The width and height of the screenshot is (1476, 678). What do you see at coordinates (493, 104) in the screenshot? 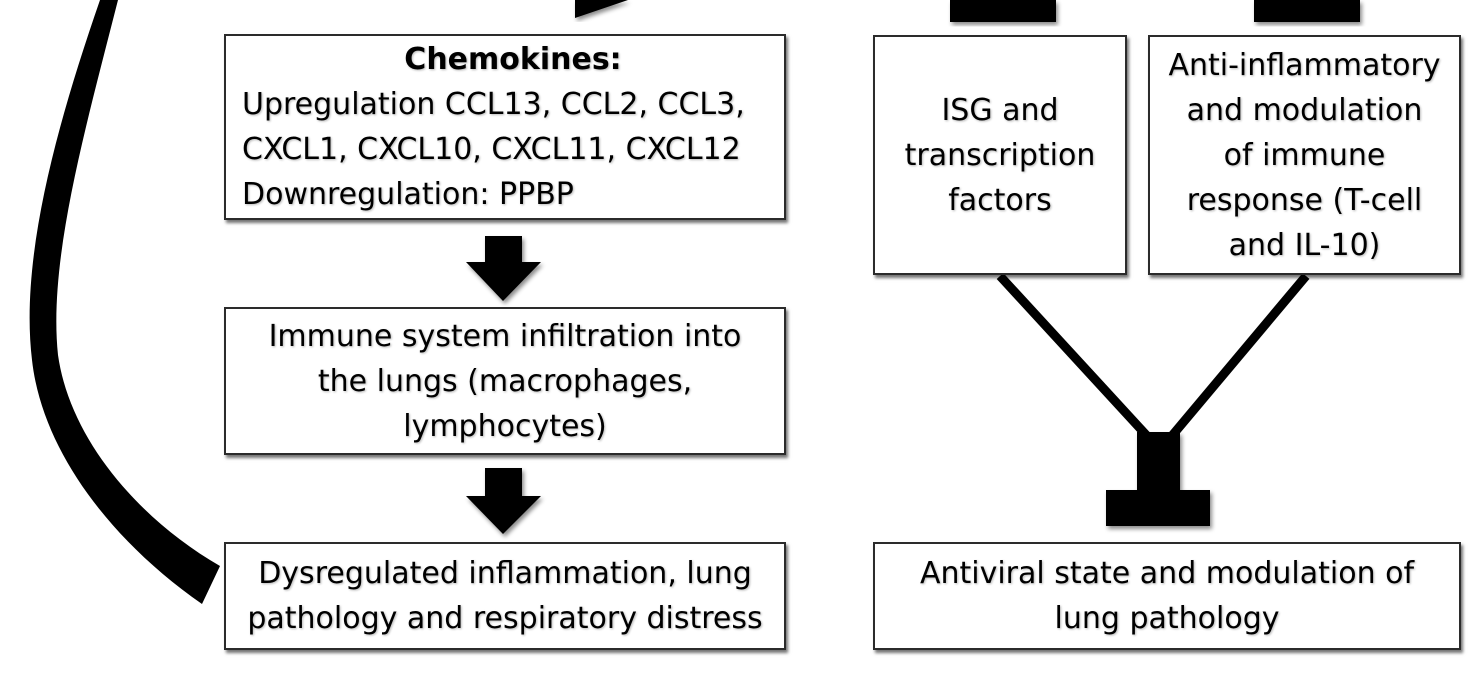
I see `chemokines-line-1: Upregulation CCL13, CCL2, CCL3,` at bounding box center [493, 104].